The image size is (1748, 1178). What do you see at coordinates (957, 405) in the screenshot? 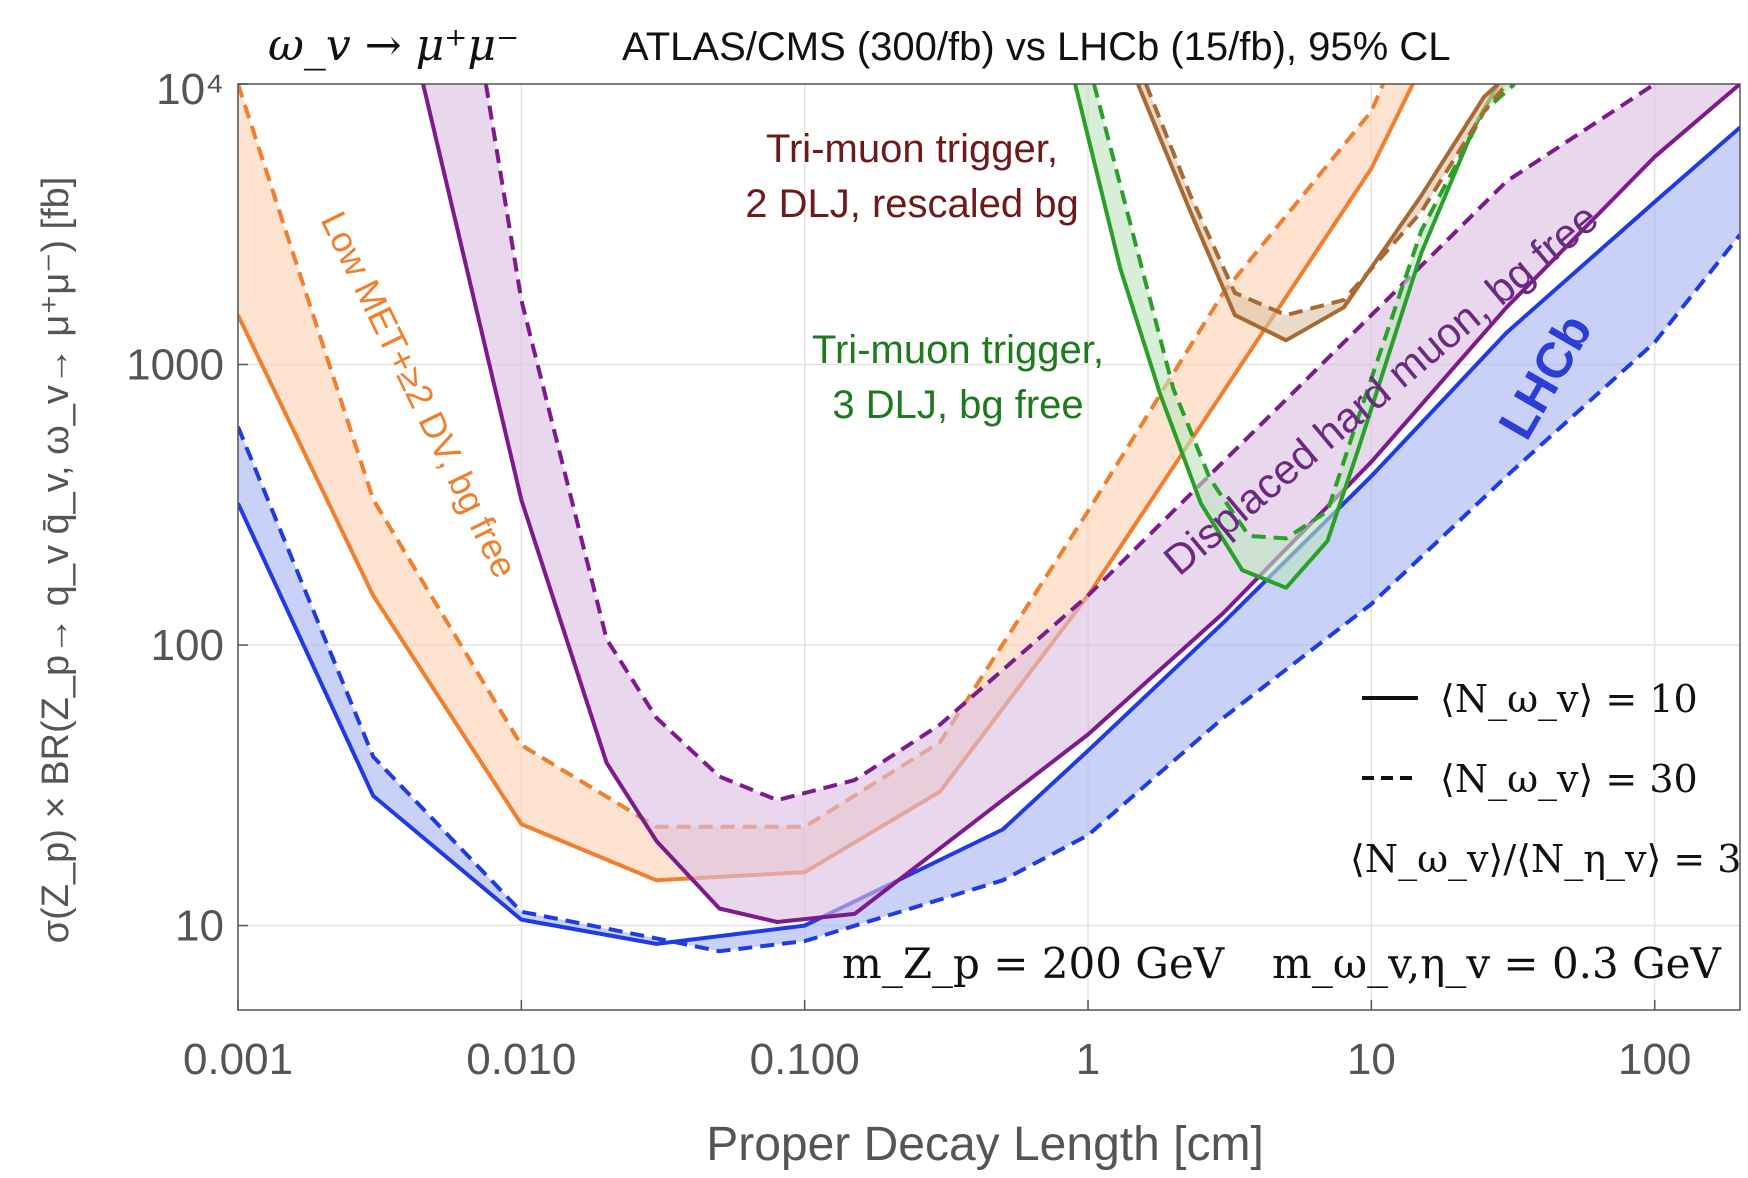
I see `annotation-trimuon3-line2: 3 DLJ, bg free` at bounding box center [957, 405].